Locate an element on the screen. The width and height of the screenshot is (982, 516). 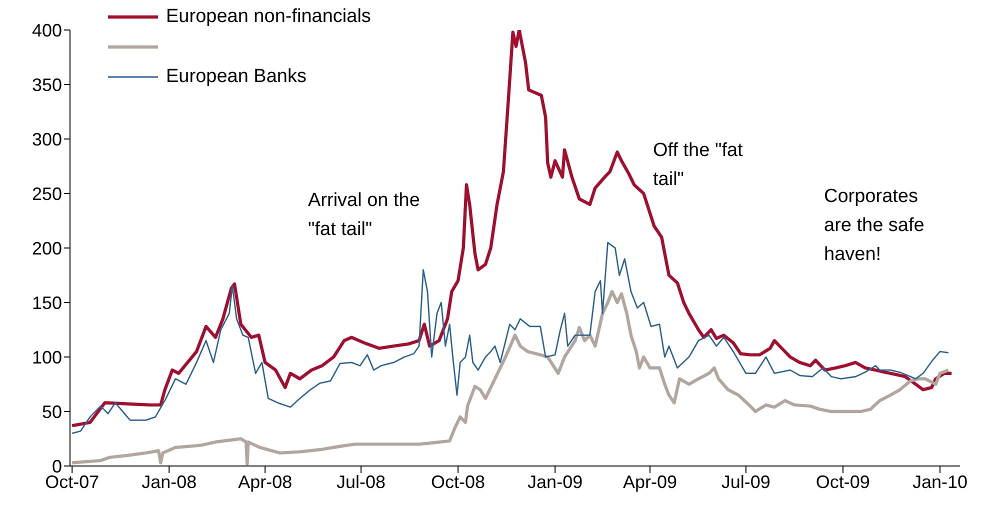
x-tick-label: Jul-09 is located at coordinates (745, 482).